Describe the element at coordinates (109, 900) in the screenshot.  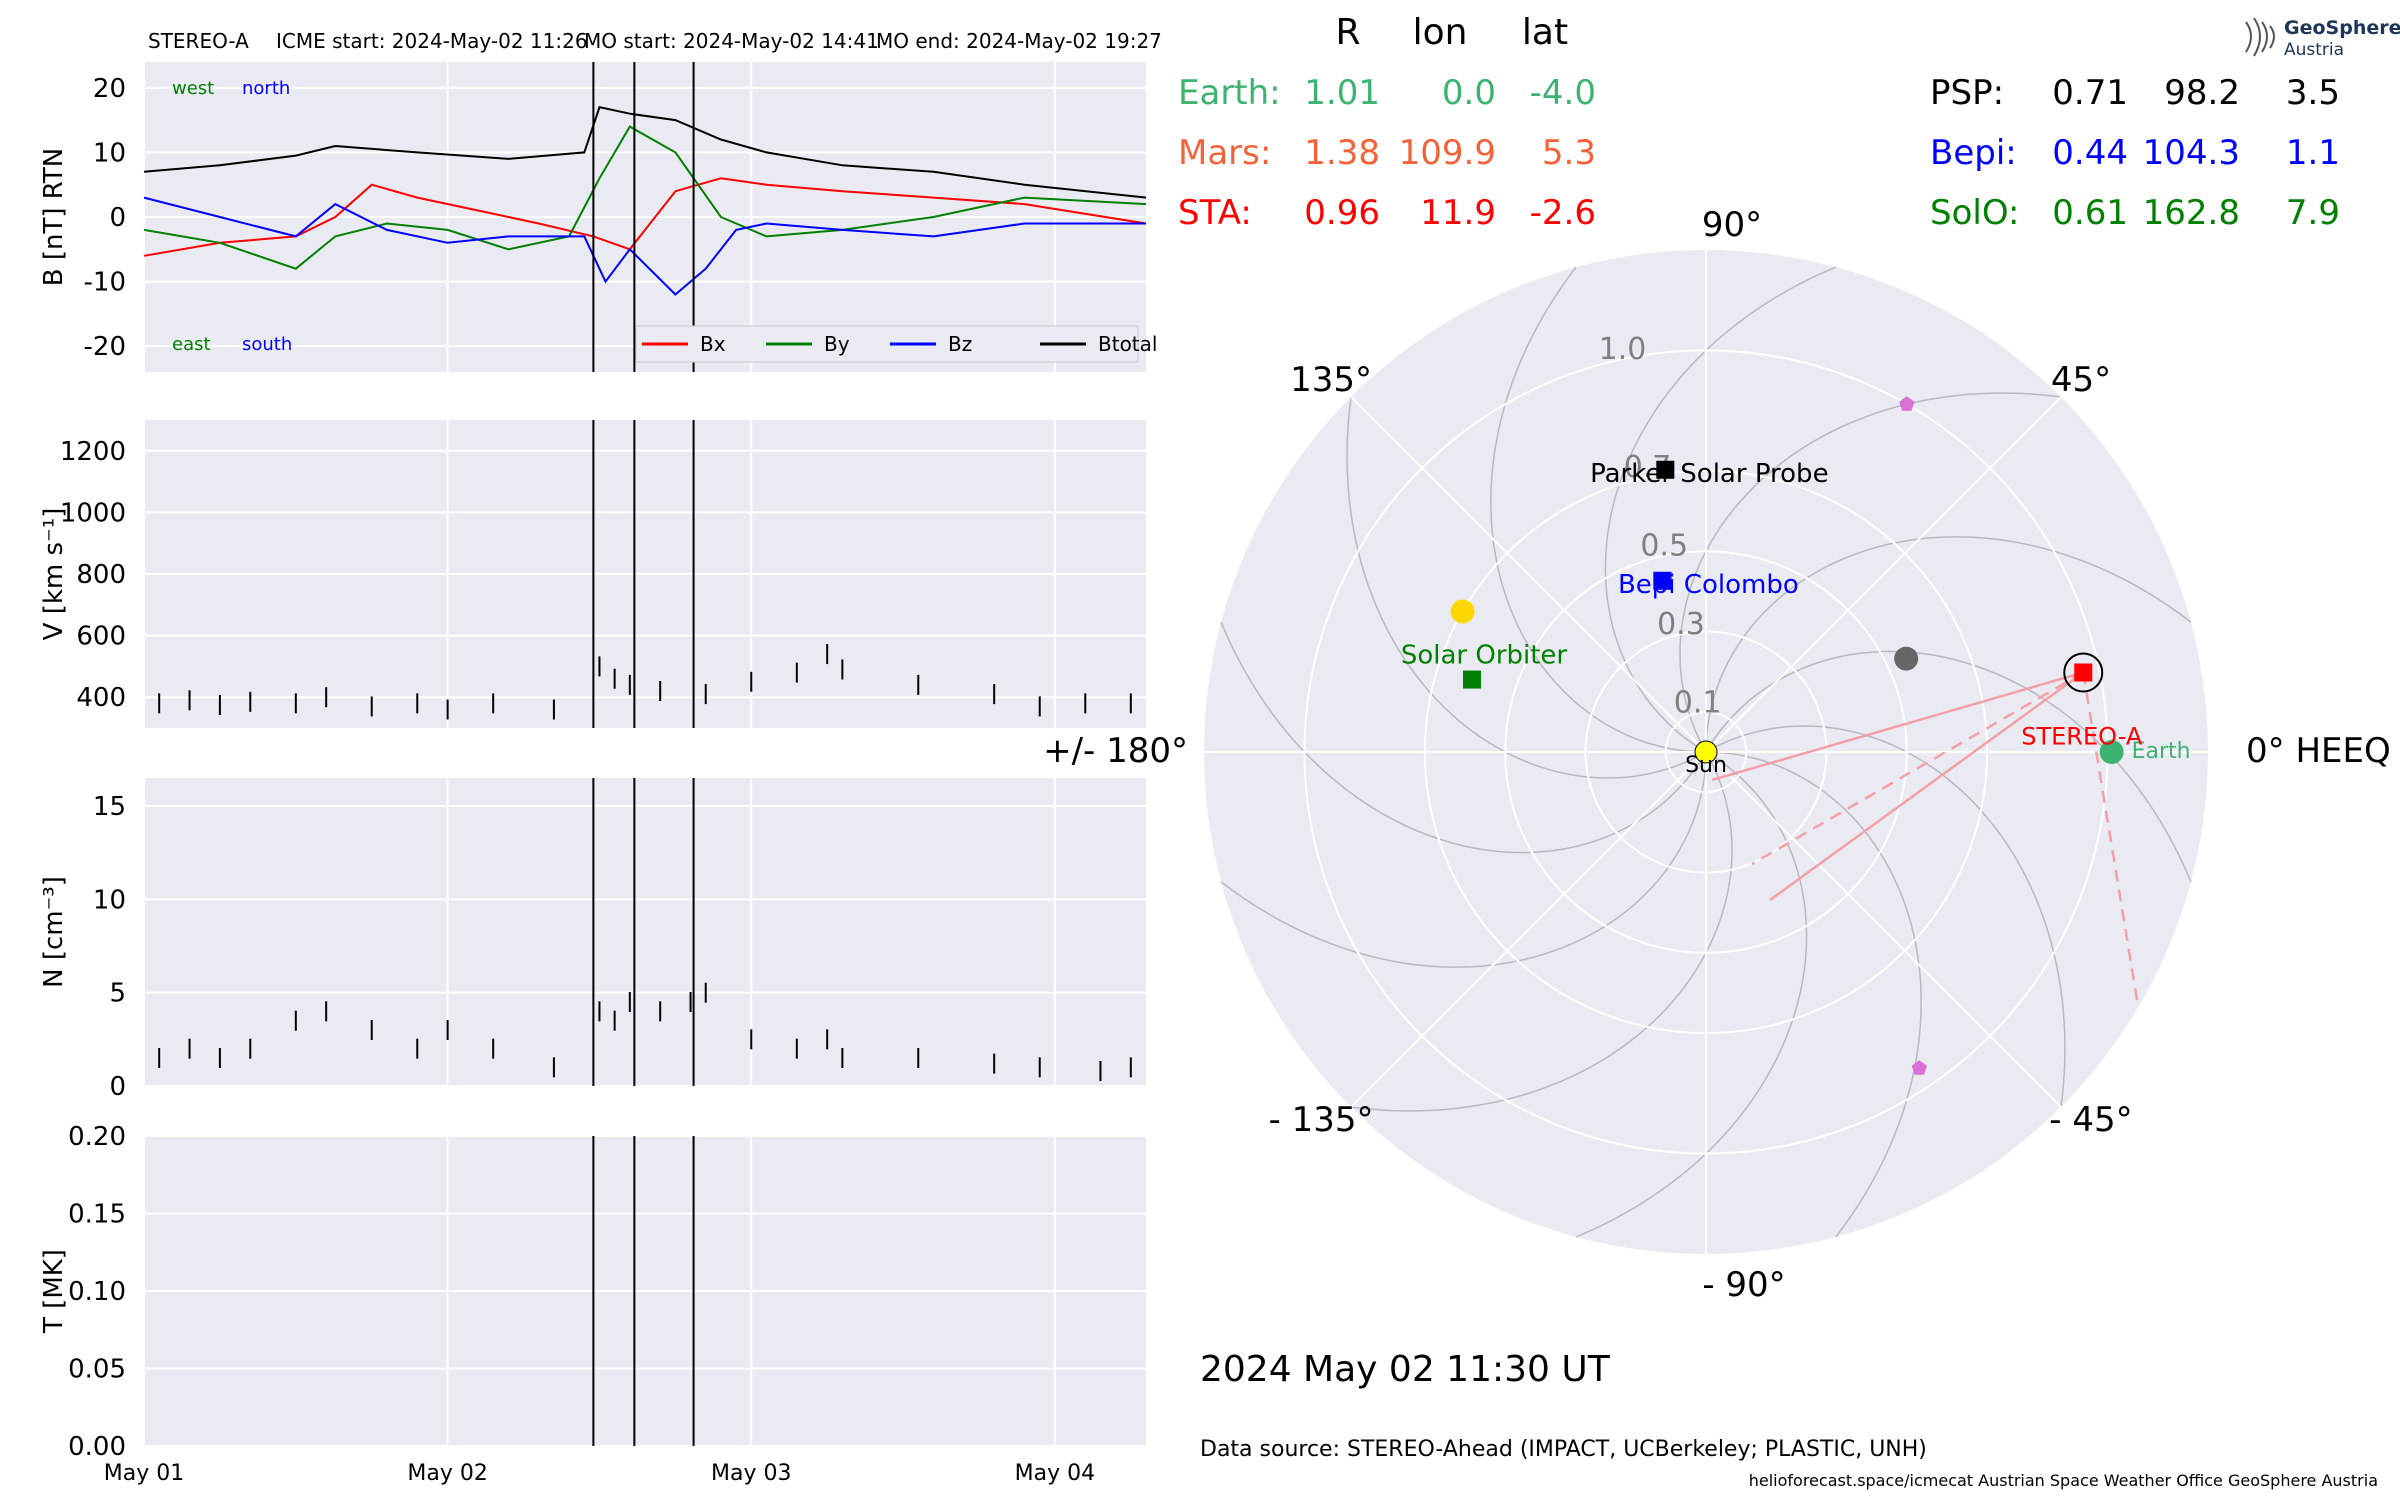
I see `y-tick-label: 10` at that location.